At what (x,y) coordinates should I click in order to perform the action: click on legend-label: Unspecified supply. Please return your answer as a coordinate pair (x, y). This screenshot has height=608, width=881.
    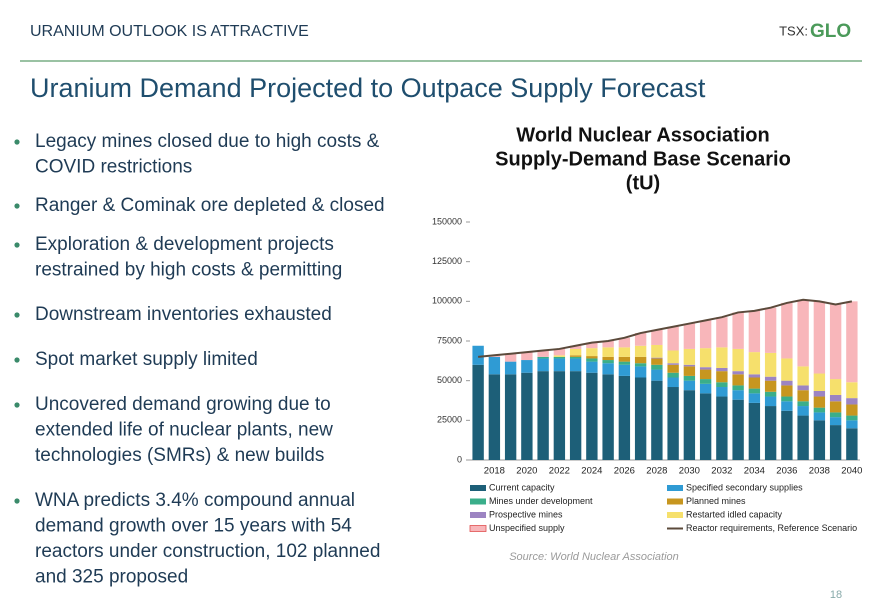
    Looking at the image, I should click on (527, 528).